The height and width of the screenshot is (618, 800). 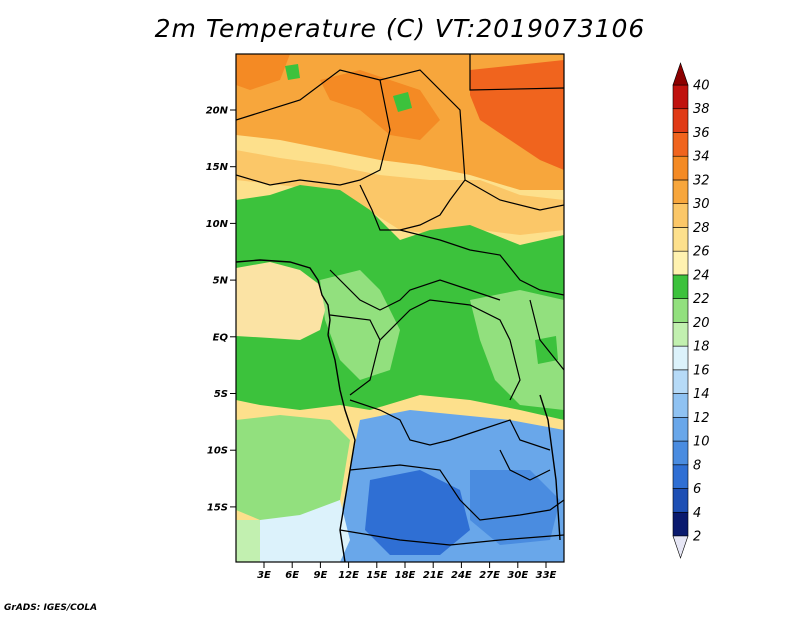 I want to click on field-light-green-c, so click(x=293, y=467).